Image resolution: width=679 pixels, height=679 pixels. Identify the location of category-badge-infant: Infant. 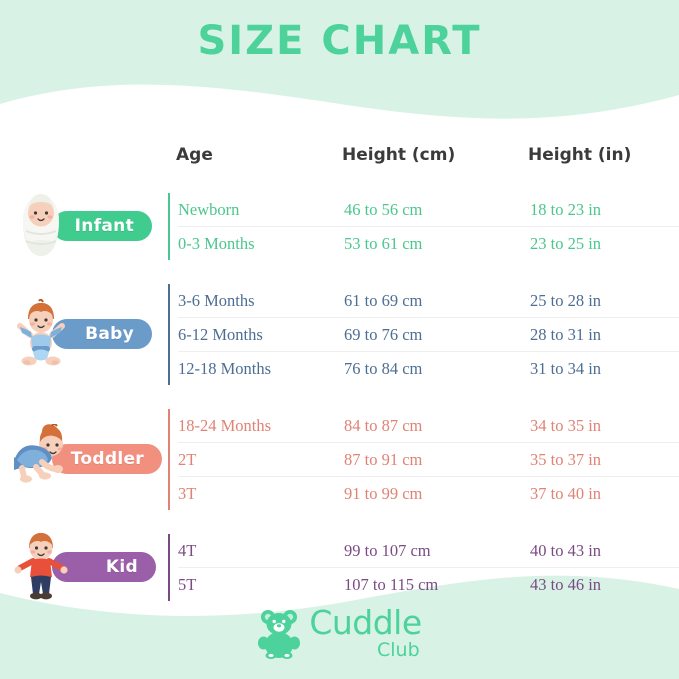
(84, 226).